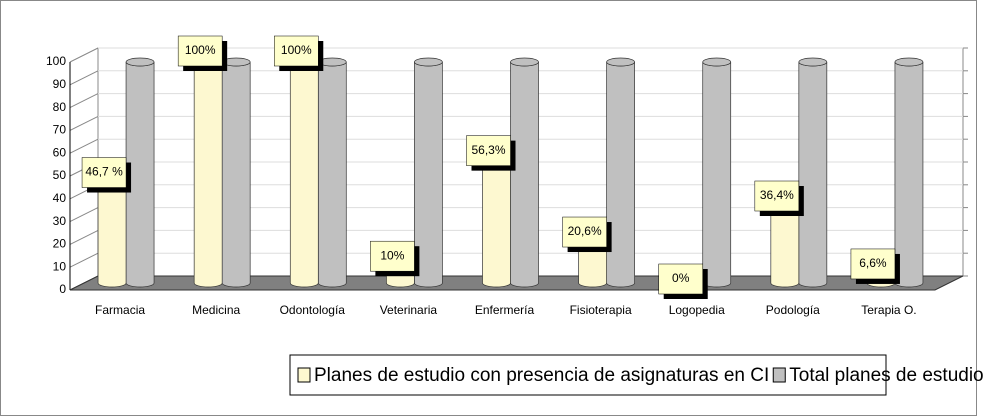 The image size is (992, 417). Describe the element at coordinates (56, 61) in the screenshot. I see `y-tick-label: 100` at that location.